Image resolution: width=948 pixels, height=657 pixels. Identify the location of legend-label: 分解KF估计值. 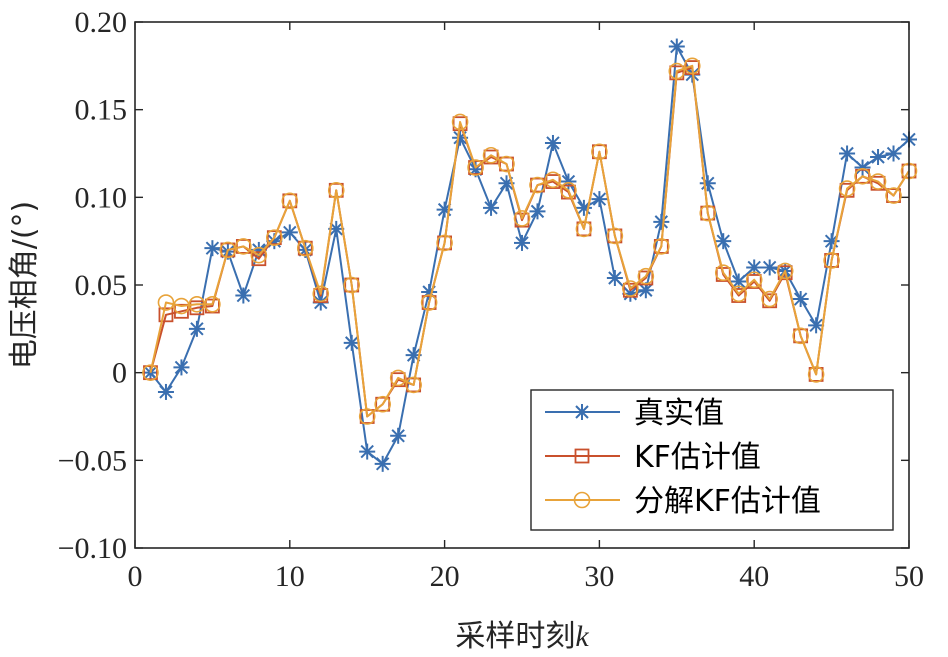
(727, 501).